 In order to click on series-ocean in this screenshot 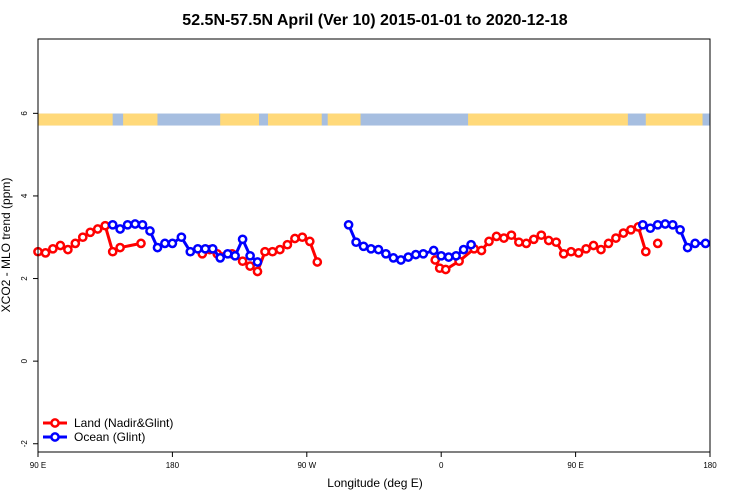, I will do `click(409, 243)`.